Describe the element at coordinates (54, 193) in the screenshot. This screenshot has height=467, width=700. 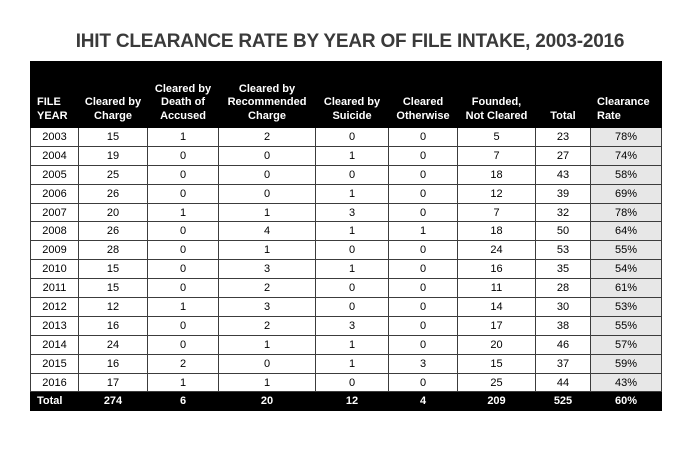
I see `year-cell: 2006` at that location.